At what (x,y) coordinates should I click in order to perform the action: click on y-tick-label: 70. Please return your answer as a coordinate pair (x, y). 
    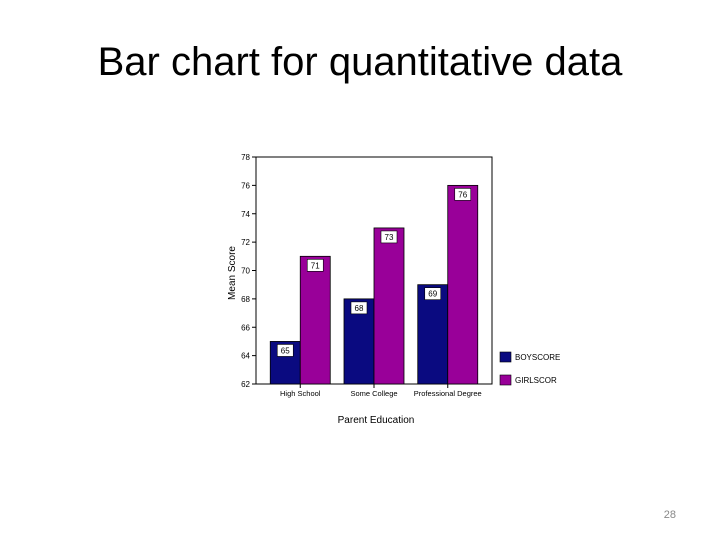
    Looking at the image, I should click on (245, 271).